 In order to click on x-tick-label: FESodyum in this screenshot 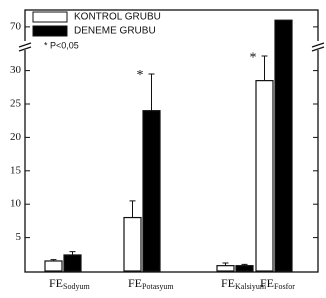, I will do `click(69, 283)`.